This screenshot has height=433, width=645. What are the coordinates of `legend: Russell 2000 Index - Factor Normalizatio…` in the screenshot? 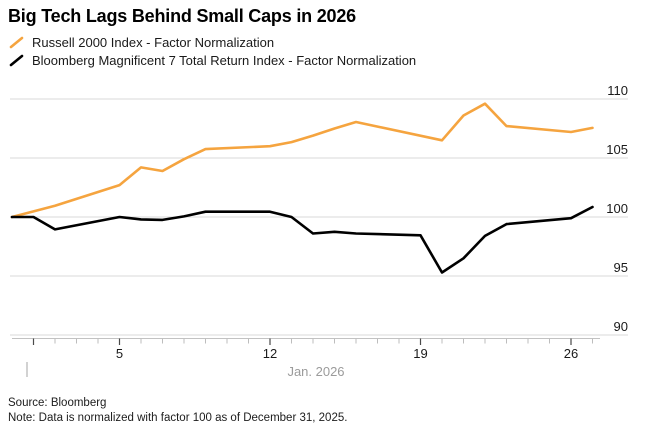 It's located at (212, 51).